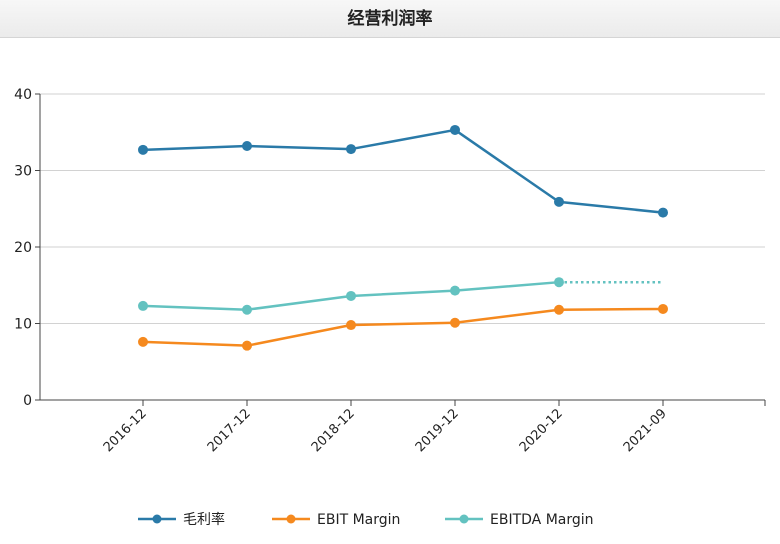  What do you see at coordinates (229, 430) in the screenshot?
I see `x-tick-label: 2017-12` at bounding box center [229, 430].